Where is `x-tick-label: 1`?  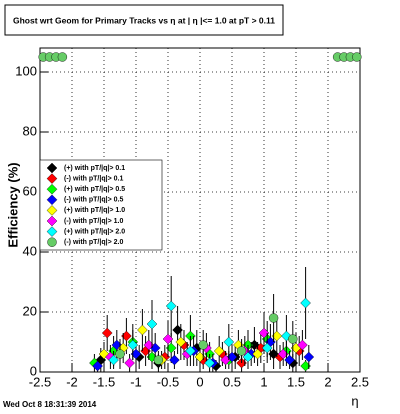 x-tick-label: 1 is located at coordinates (263, 381).